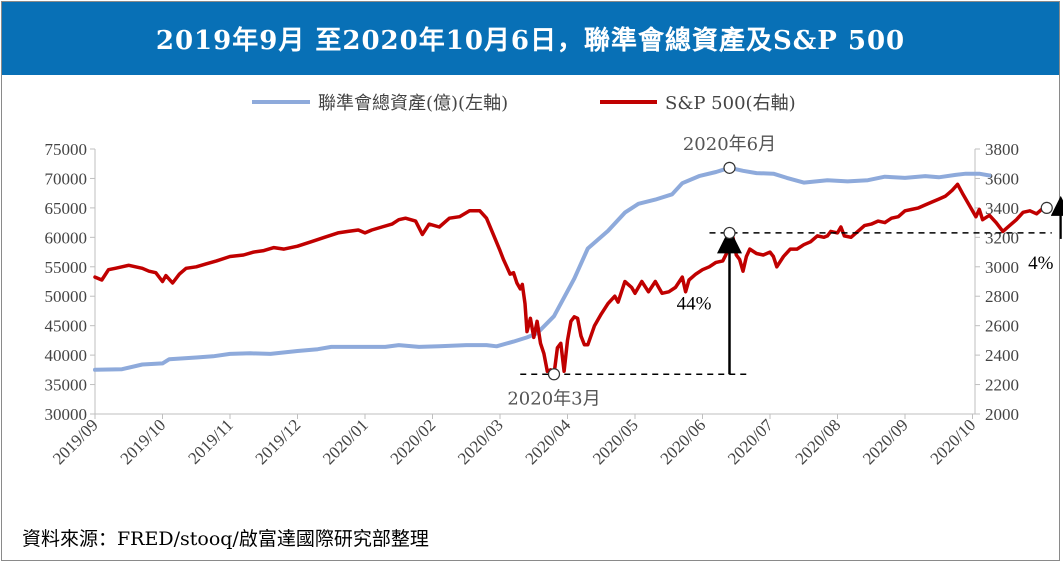  Describe the element at coordinates (1046, 207) in the screenshot. I see `oct-sp-marker` at that location.